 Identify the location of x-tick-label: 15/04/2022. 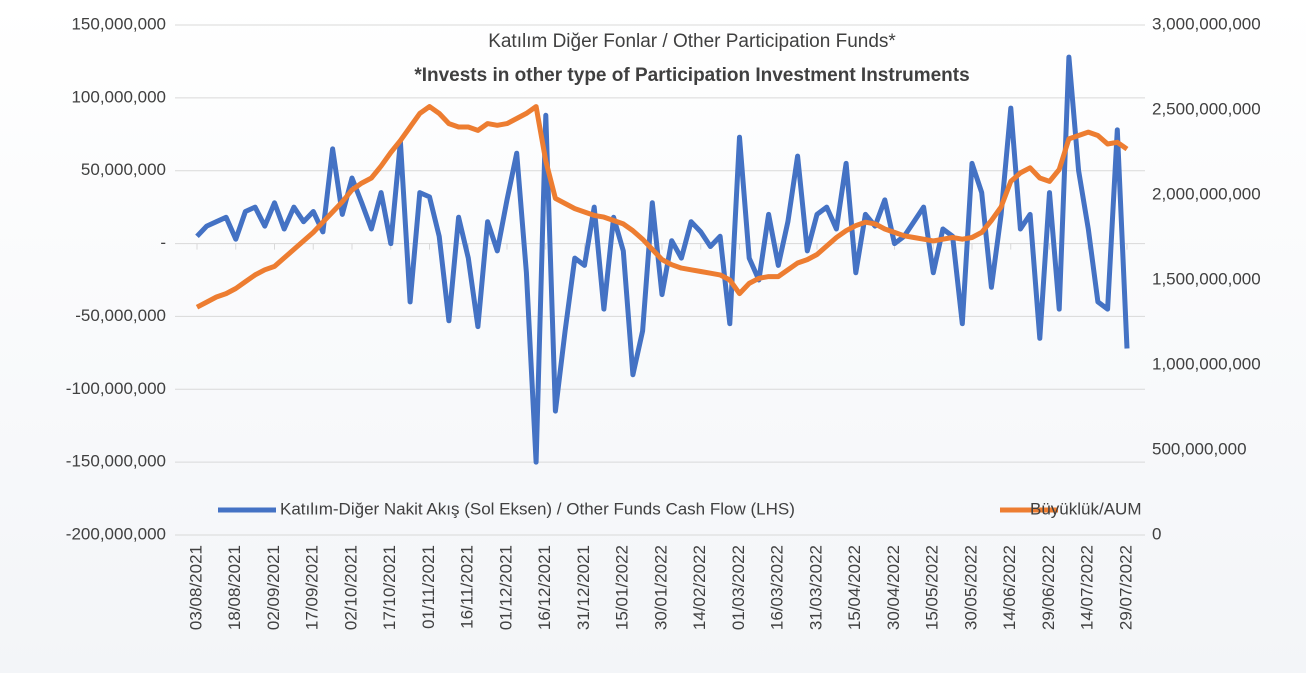
(854, 587).